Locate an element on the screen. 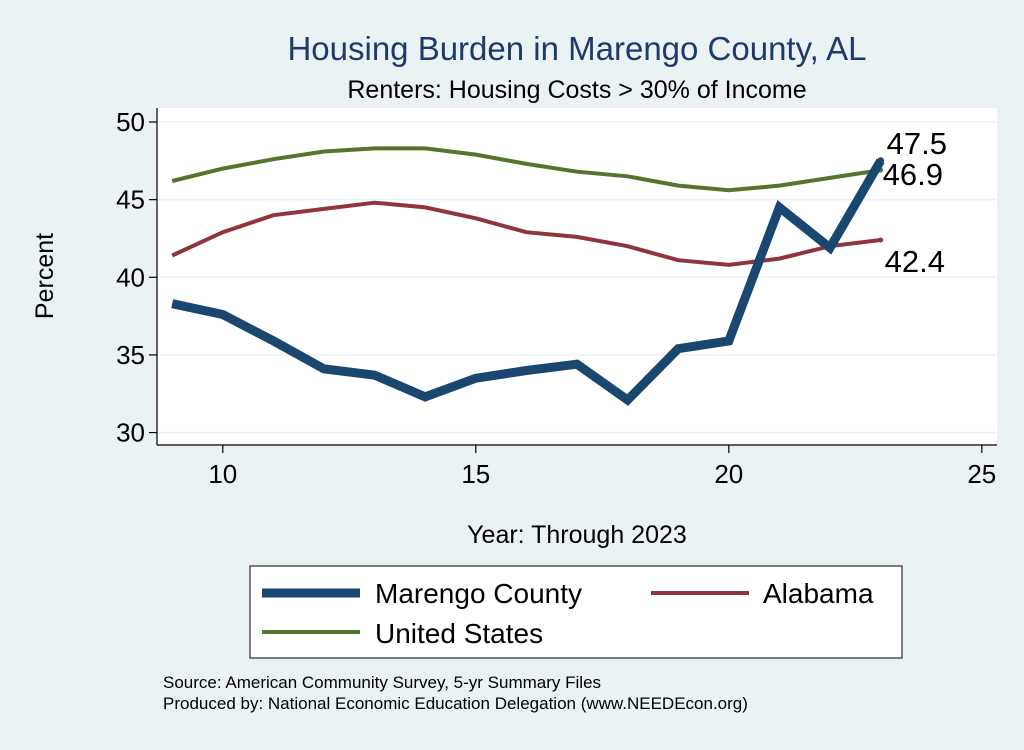  x-tick-label: 25 is located at coordinates (981, 474).